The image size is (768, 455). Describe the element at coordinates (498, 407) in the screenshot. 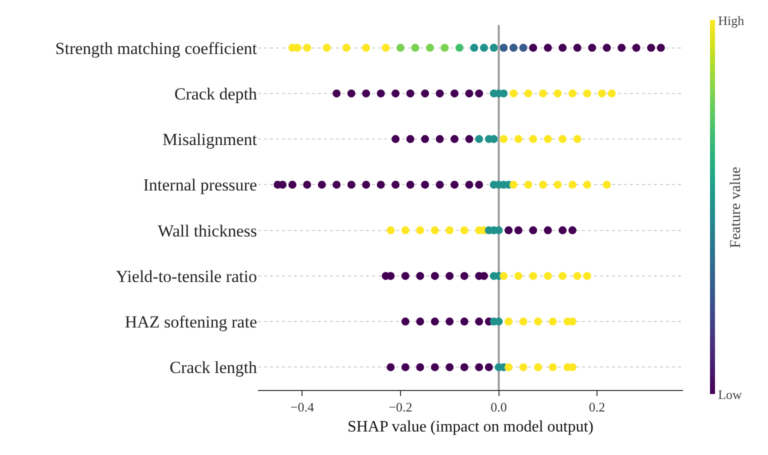

I see `x-tick-label: 0.0` at that location.